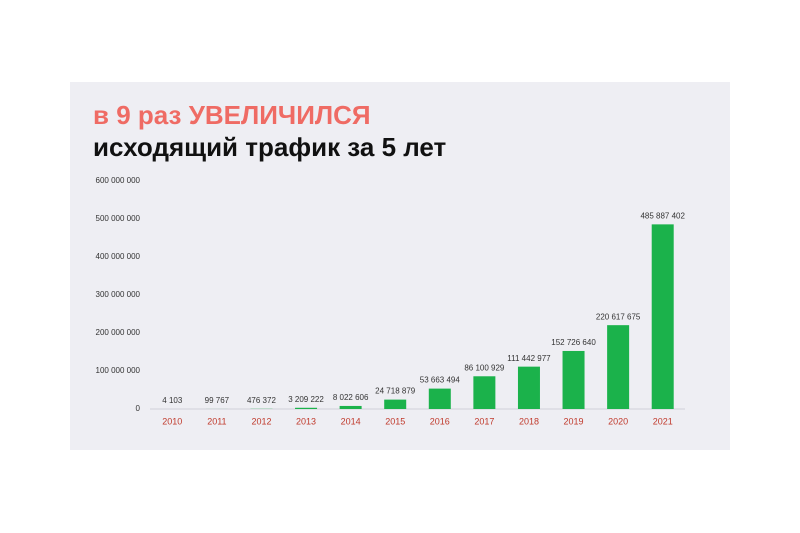 The image size is (800, 533). I want to click on x-tick-label: 2021, so click(663, 421).